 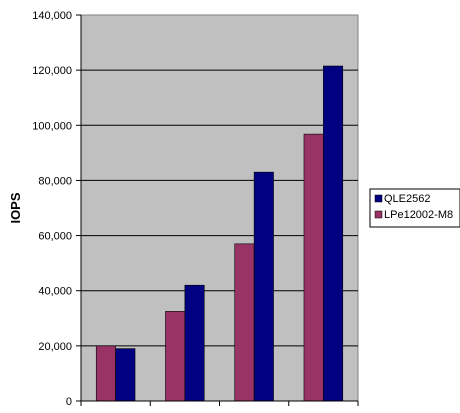 I want to click on y-tick-label: 80,000, so click(x=55, y=181).